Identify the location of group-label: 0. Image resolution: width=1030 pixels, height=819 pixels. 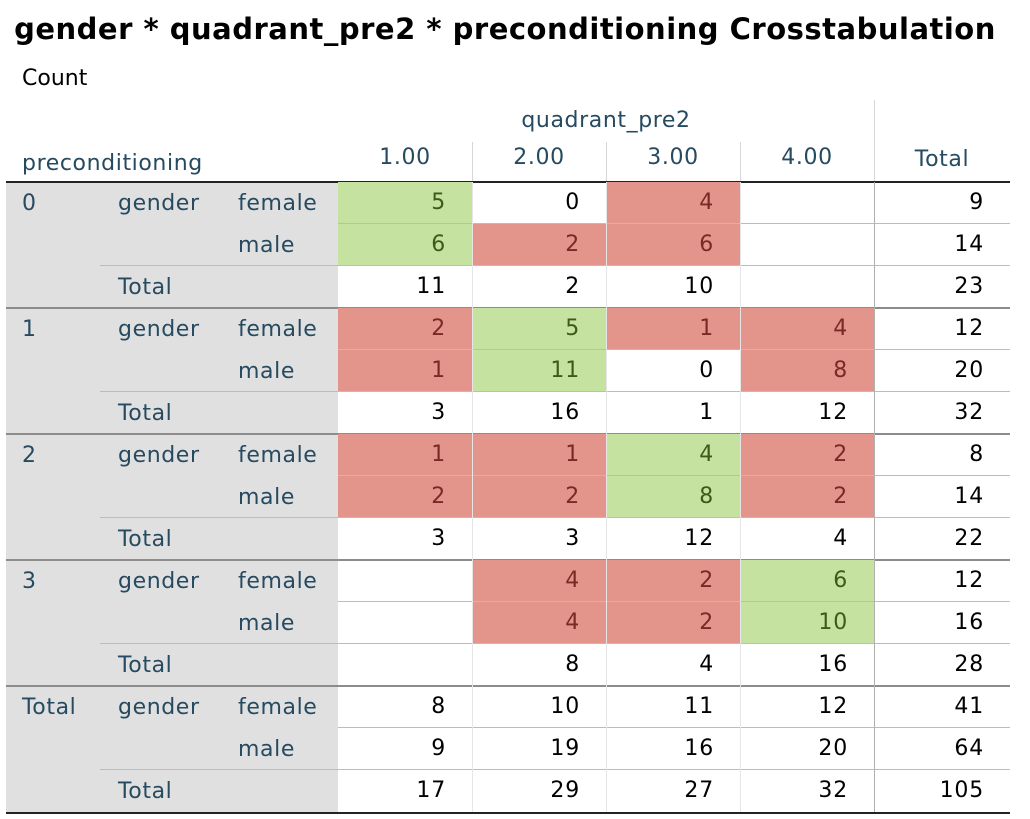
(29, 203).